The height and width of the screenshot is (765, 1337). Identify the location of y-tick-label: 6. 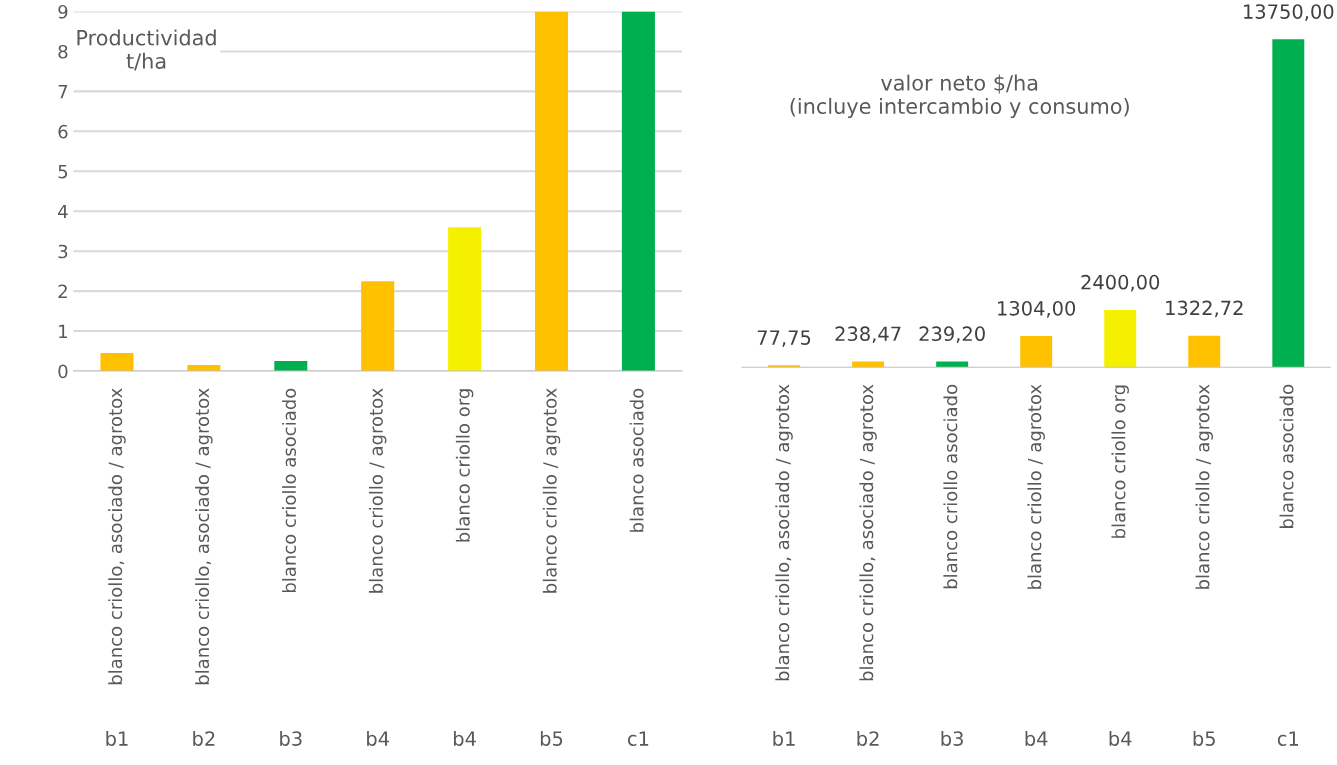
(63, 131).